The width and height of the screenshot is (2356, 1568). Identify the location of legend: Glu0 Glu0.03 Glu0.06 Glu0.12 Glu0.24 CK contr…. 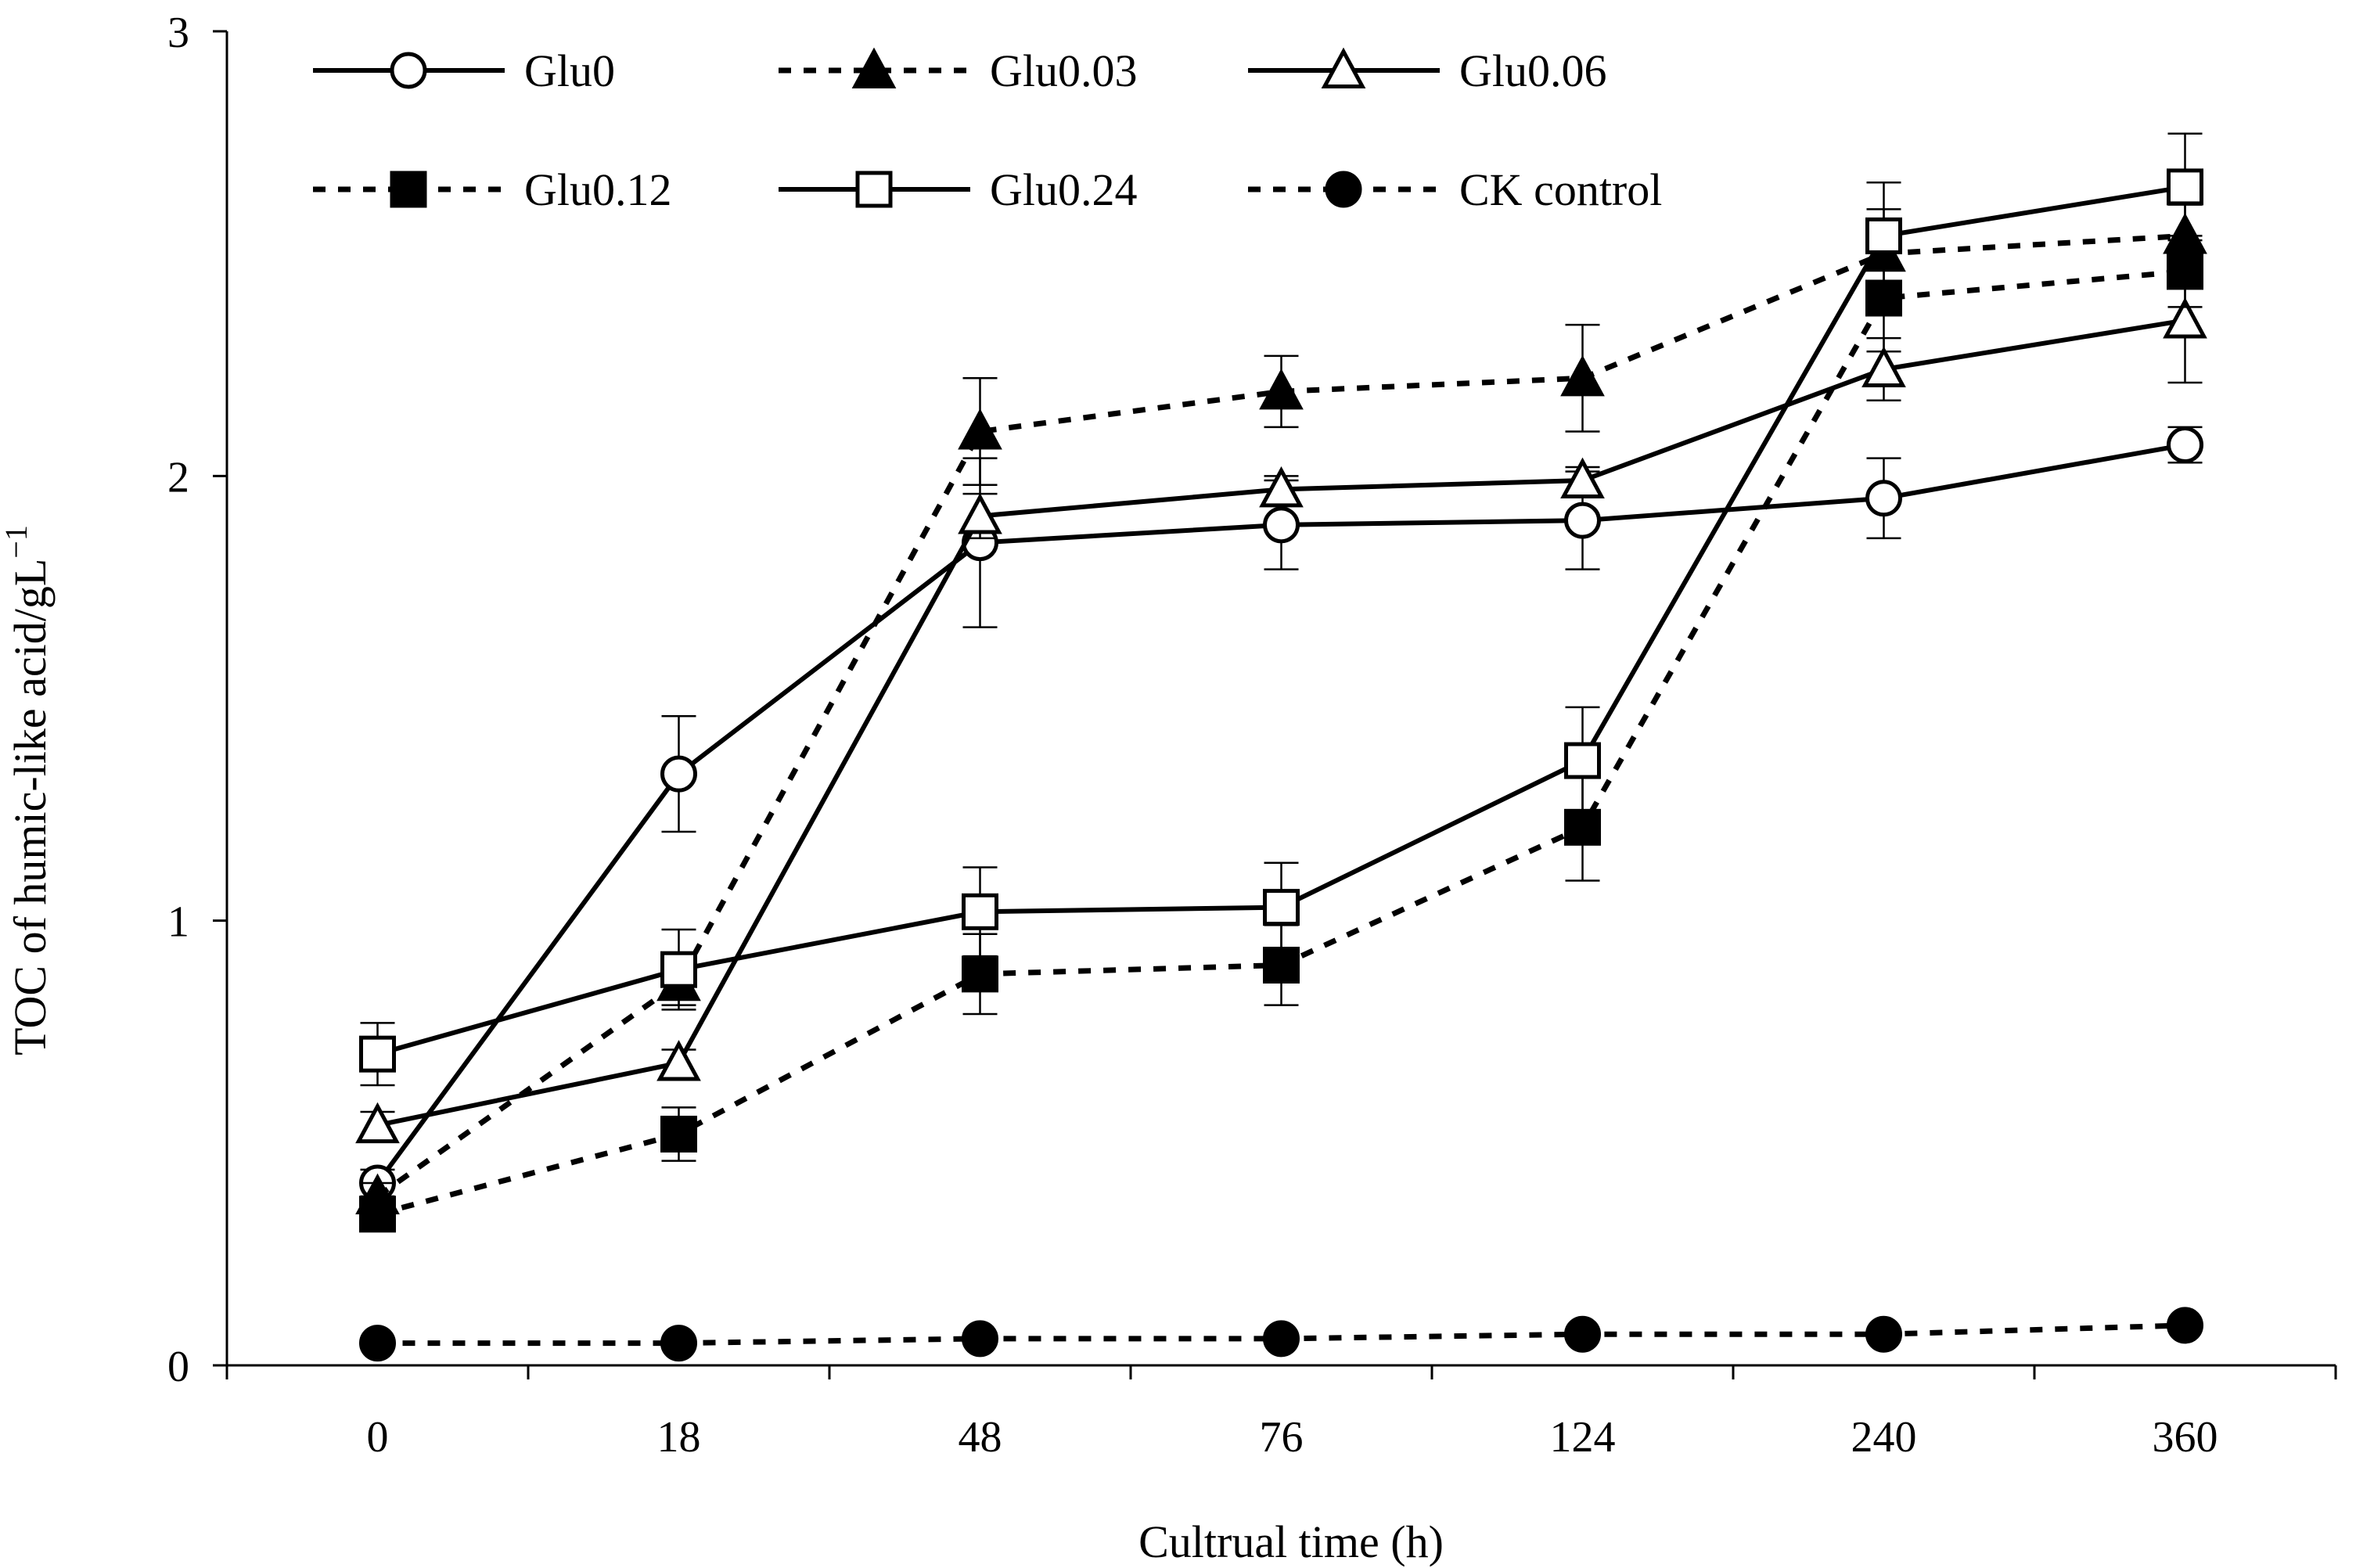
(987, 130).